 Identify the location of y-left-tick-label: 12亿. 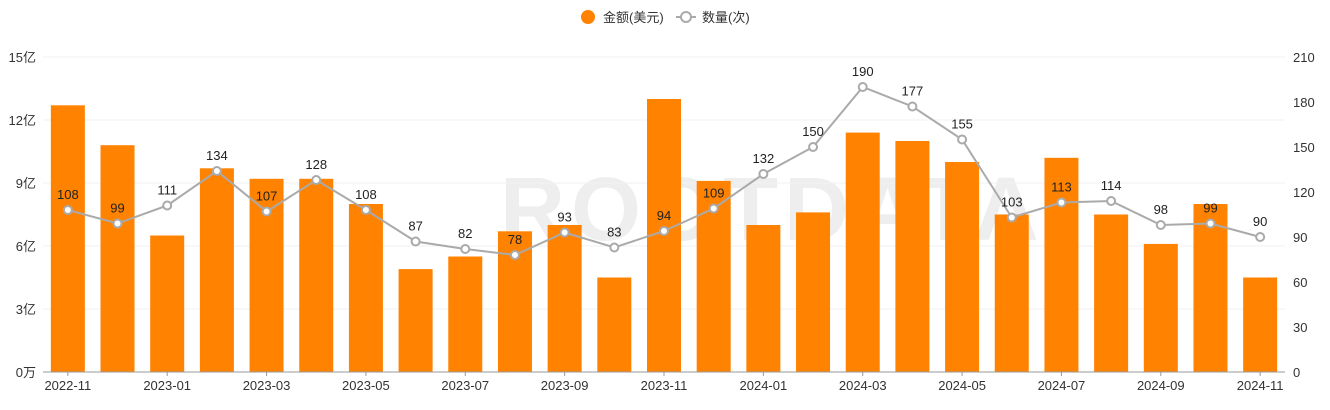
(22, 120).